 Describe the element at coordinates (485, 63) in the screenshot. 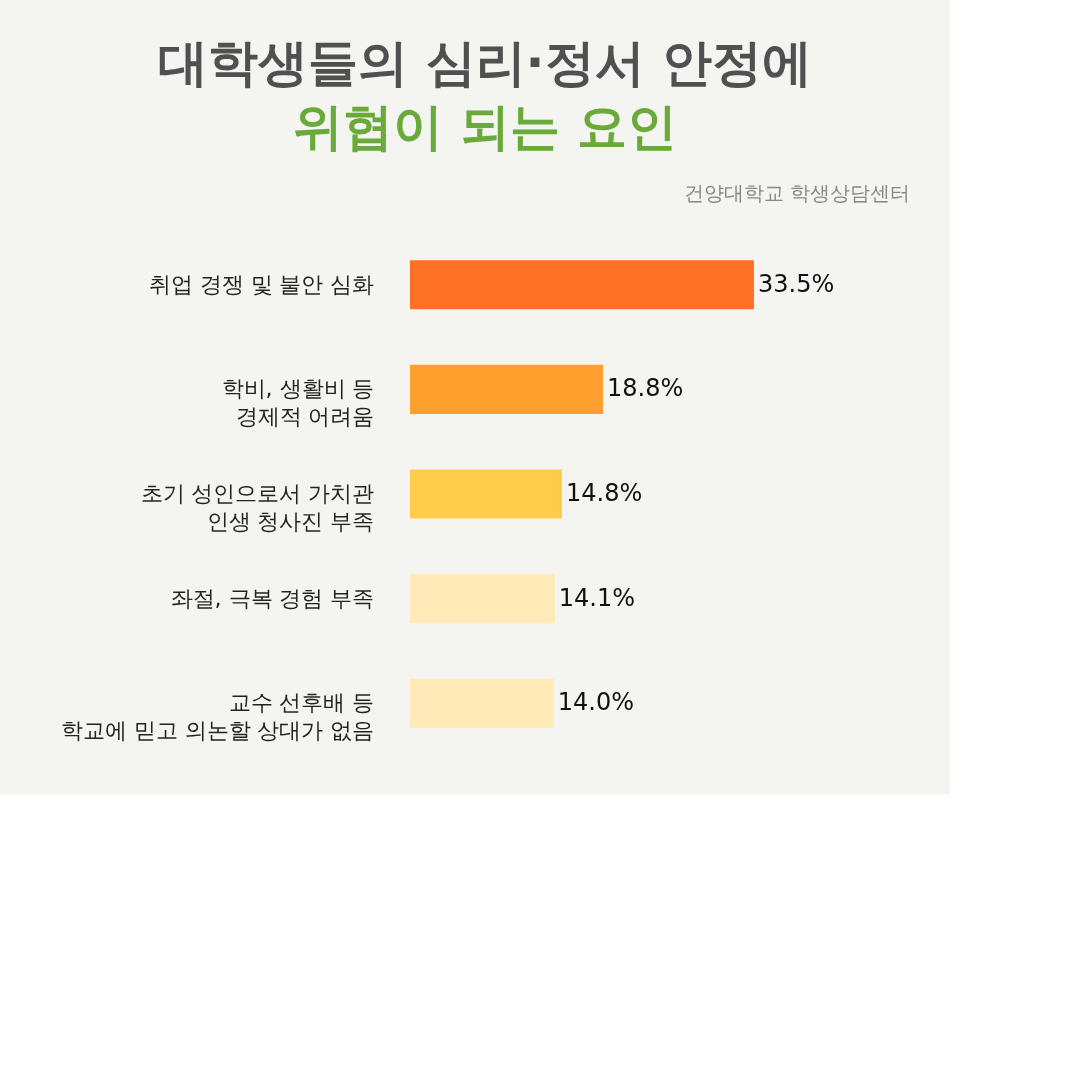

I see `chart-title: 대학생들의 심리·정서 안정에` at that location.